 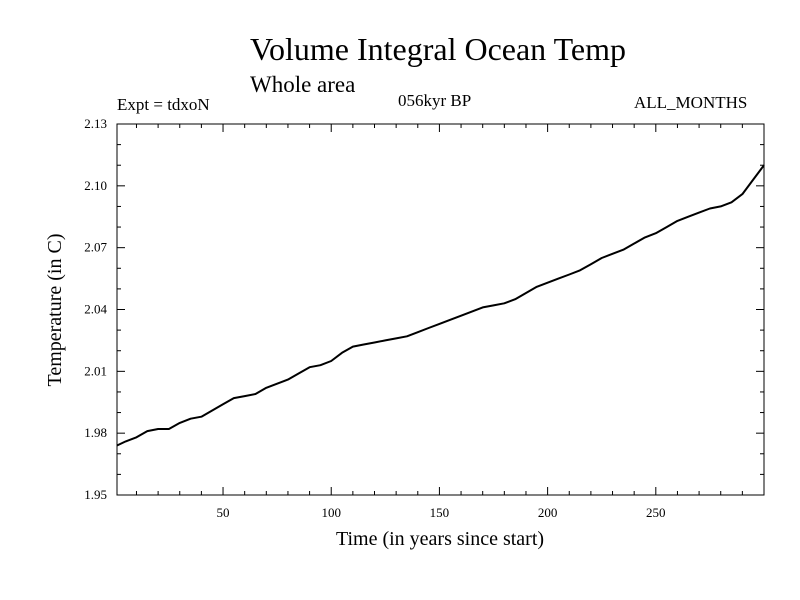 I want to click on chart-title: Volume Integral Ocean Temp, so click(x=437, y=49).